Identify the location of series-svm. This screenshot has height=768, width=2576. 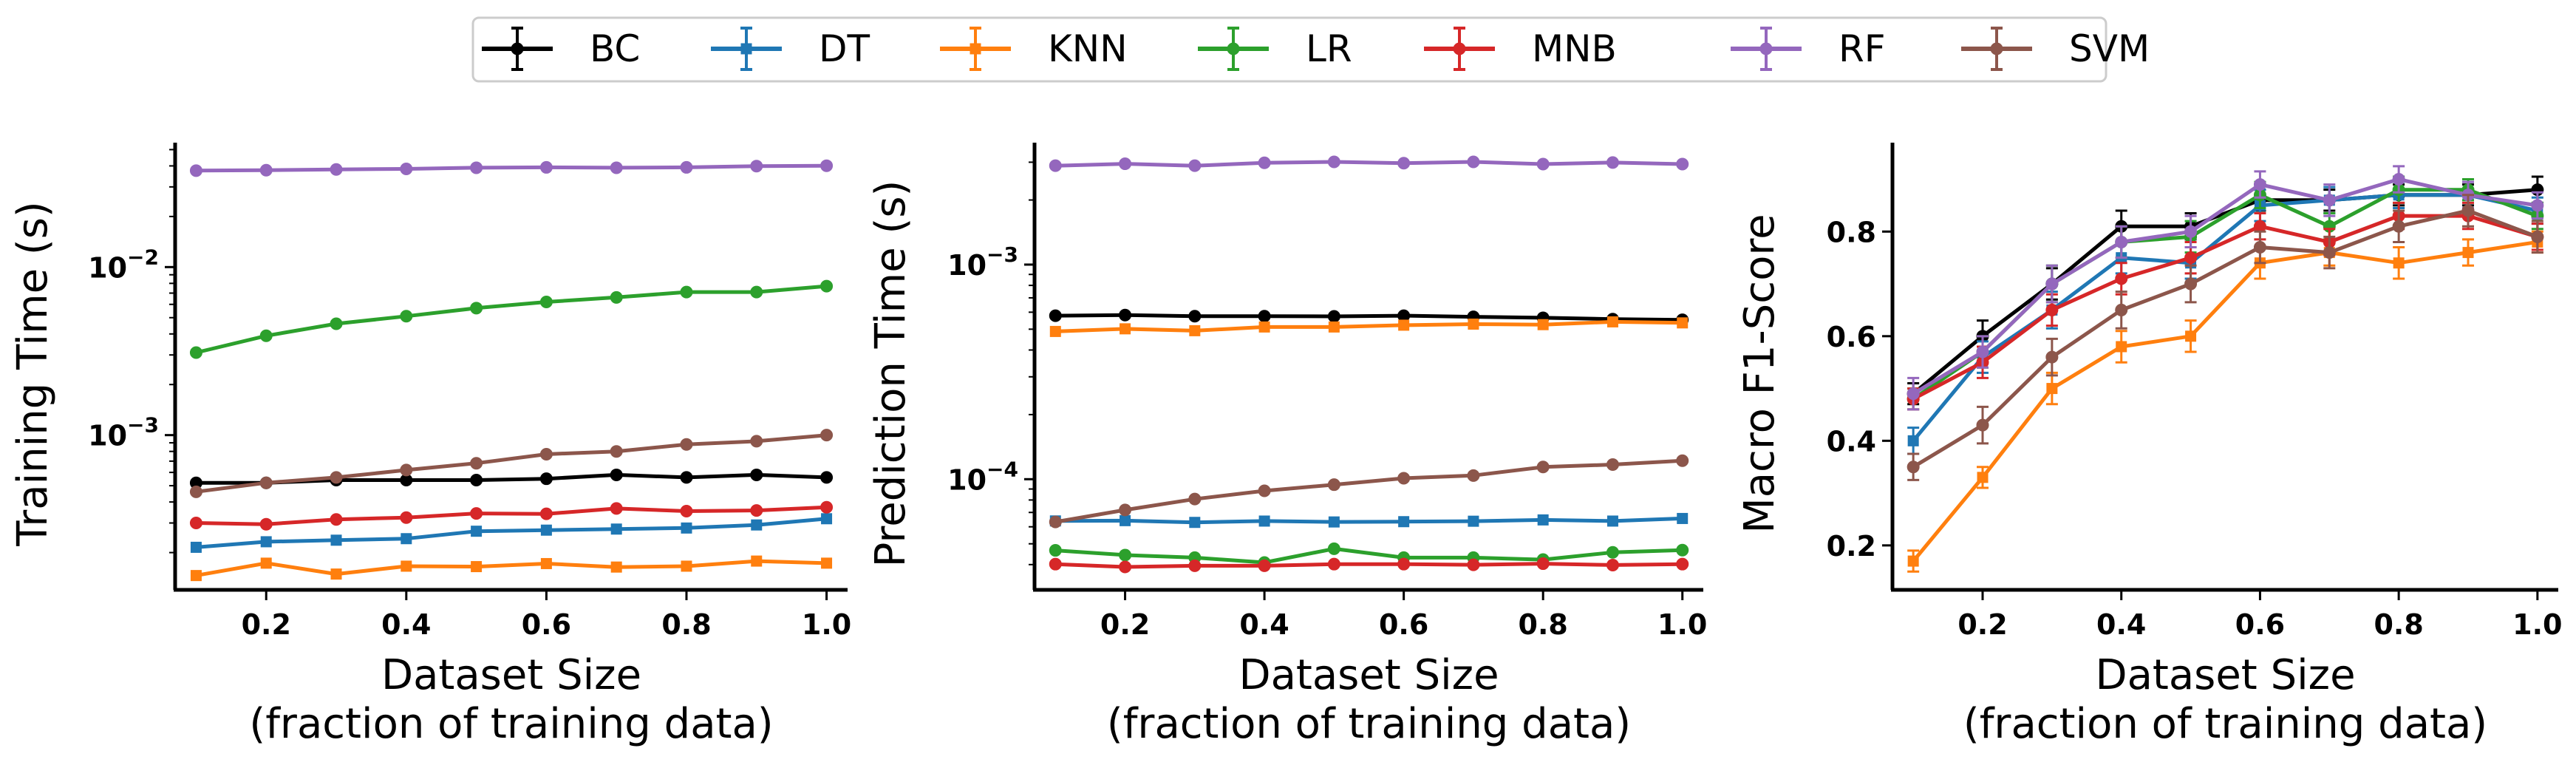
(1369, 491).